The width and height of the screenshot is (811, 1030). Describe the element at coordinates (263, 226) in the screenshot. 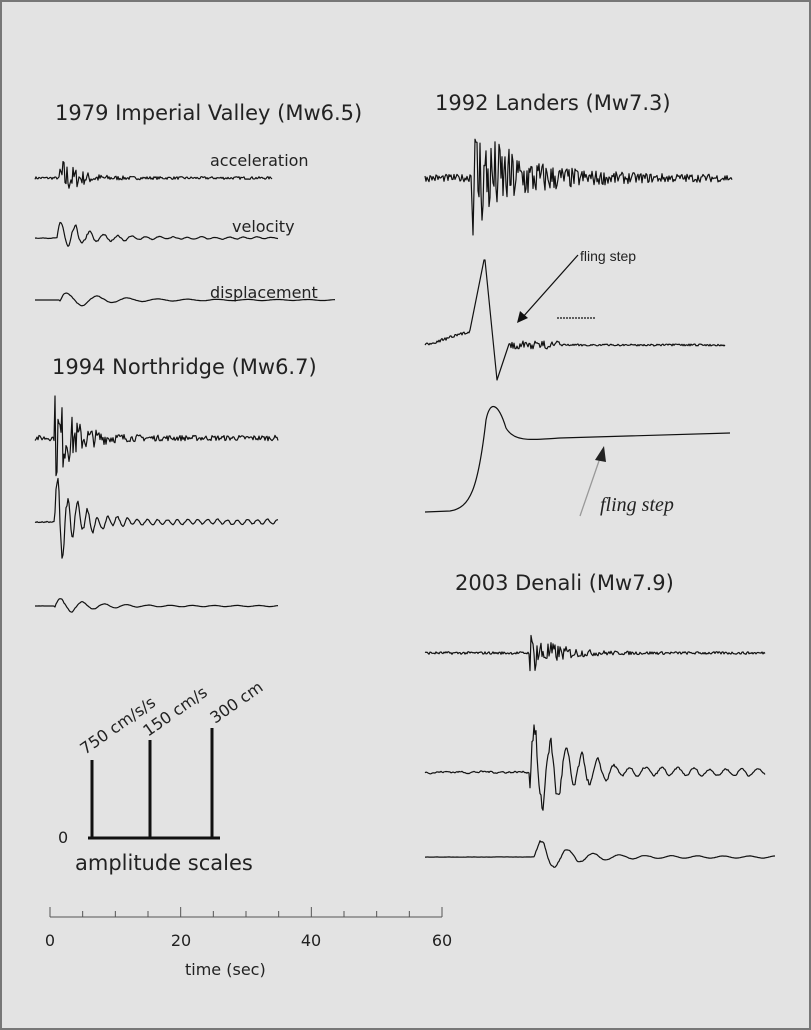

I see `trace-label: velocity` at that location.